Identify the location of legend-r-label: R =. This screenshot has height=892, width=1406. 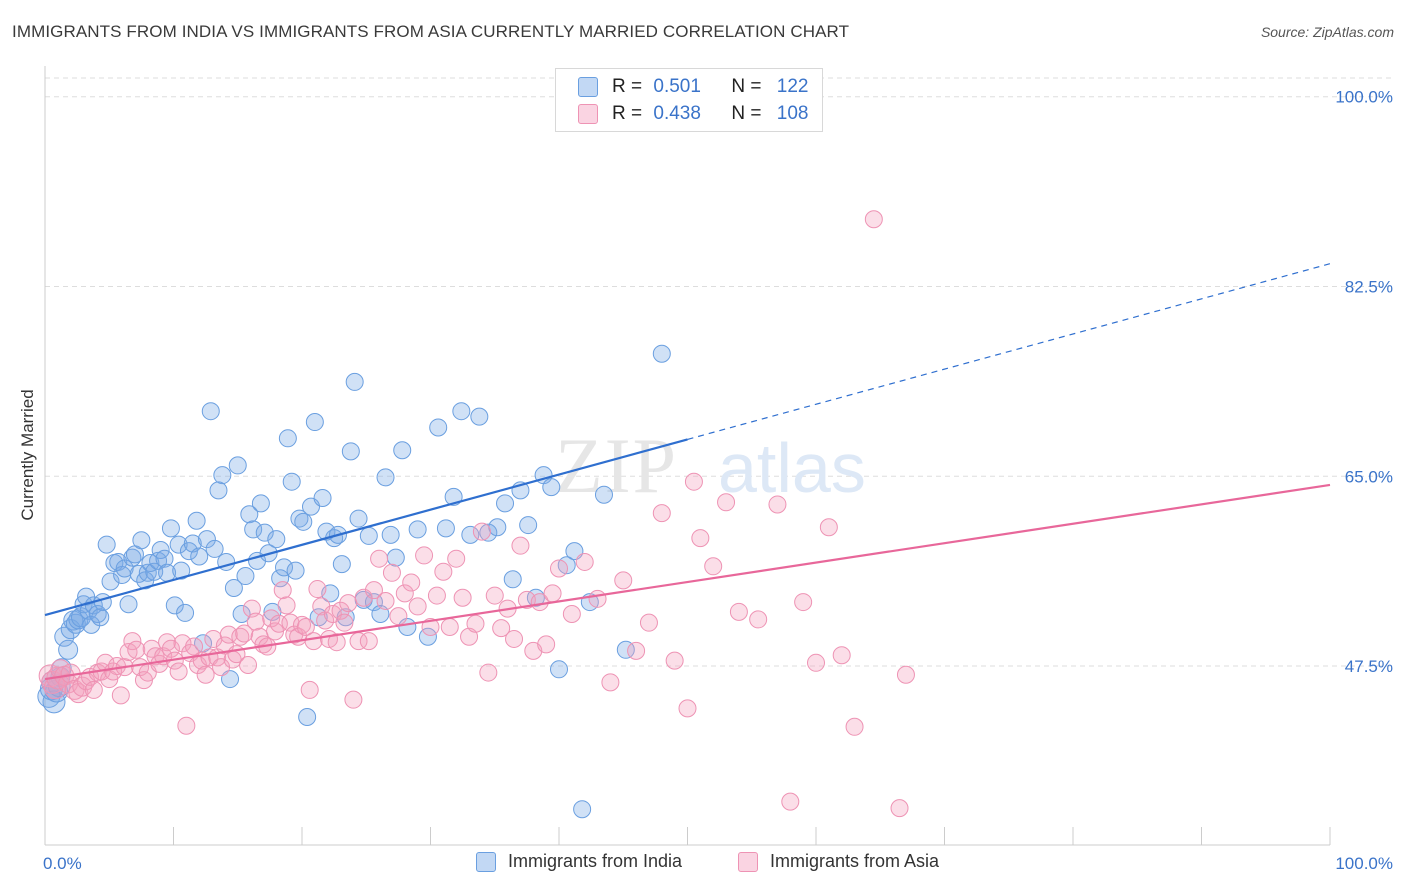
(630, 113).